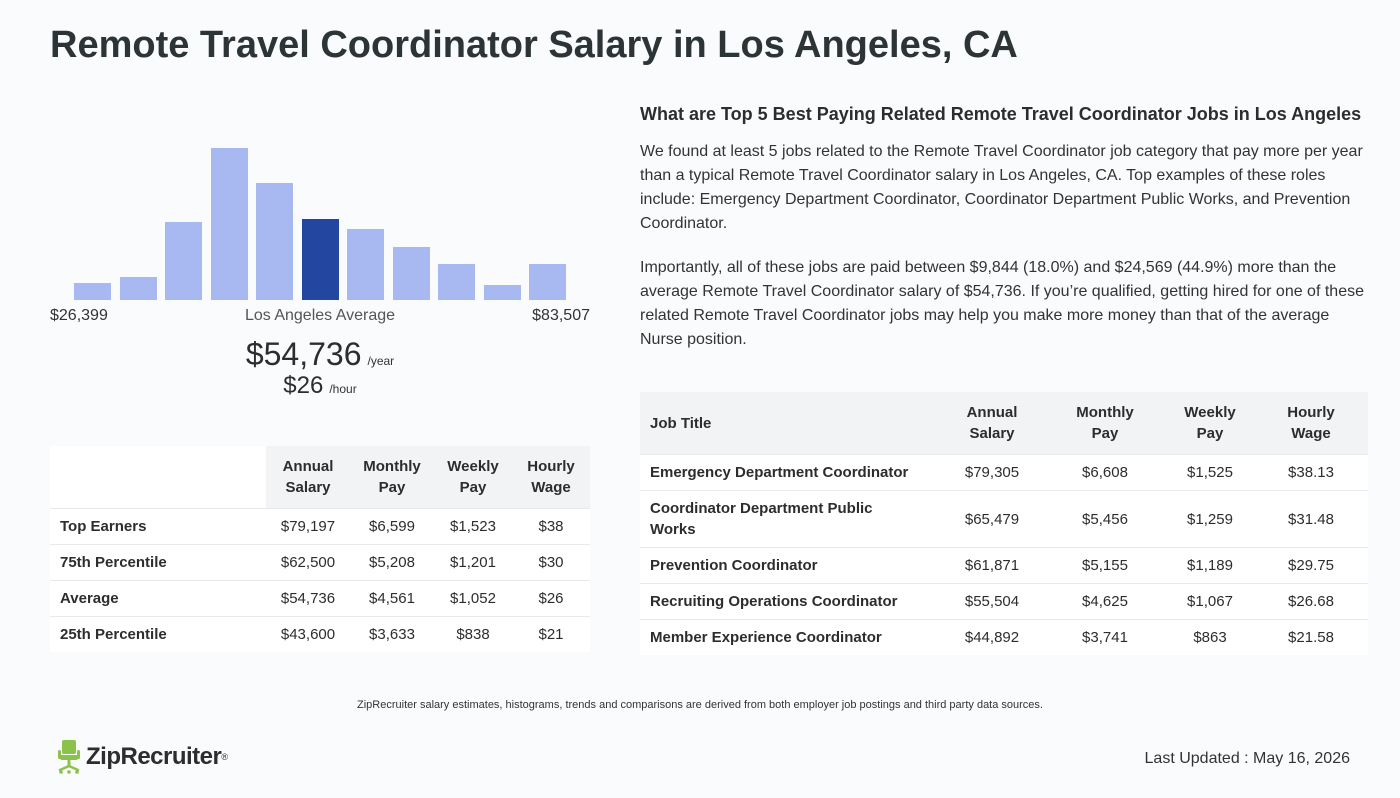 The image size is (1400, 798). Describe the element at coordinates (1311, 601) in the screenshot. I see `cell-hourly: $26.68` at that location.